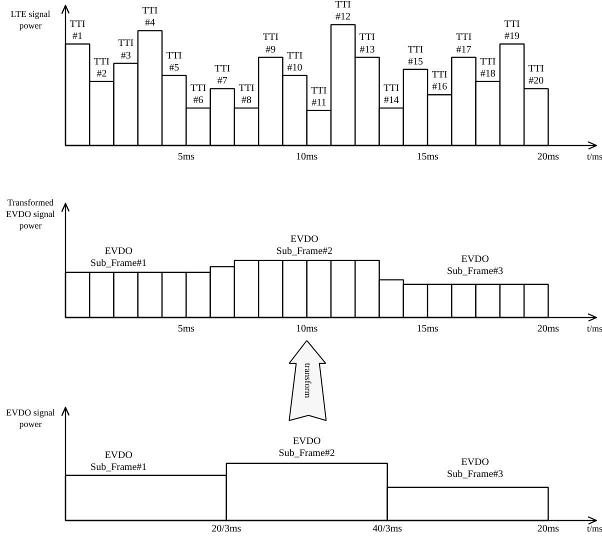  Describe the element at coordinates (31, 214) in the screenshot. I see `y-axis-title: Transformed EVDO signal power` at that location.